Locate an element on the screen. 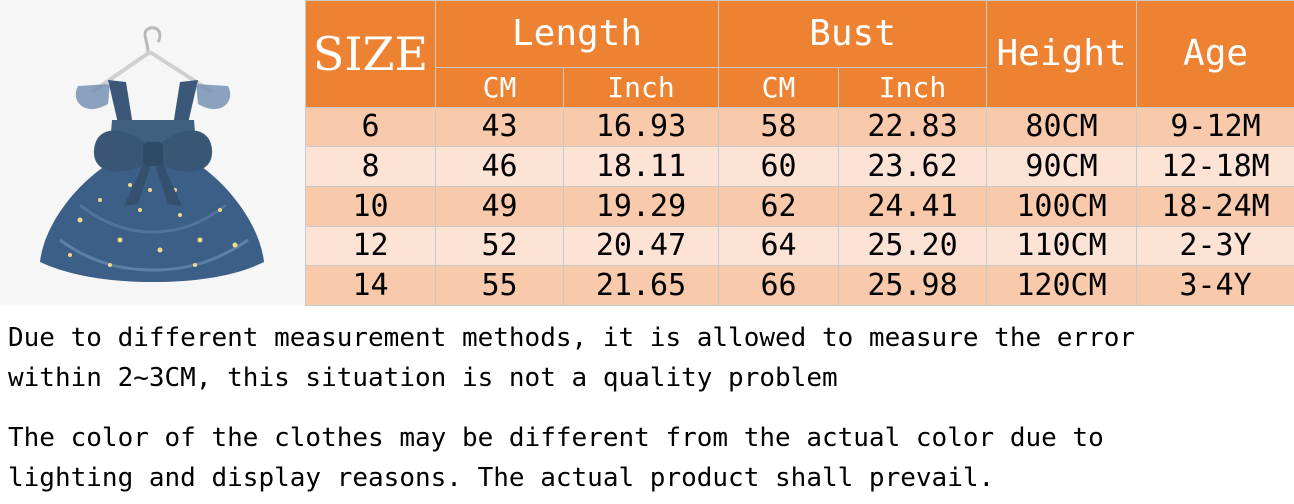  cell-length-inch: 16.93 is located at coordinates (641, 127).